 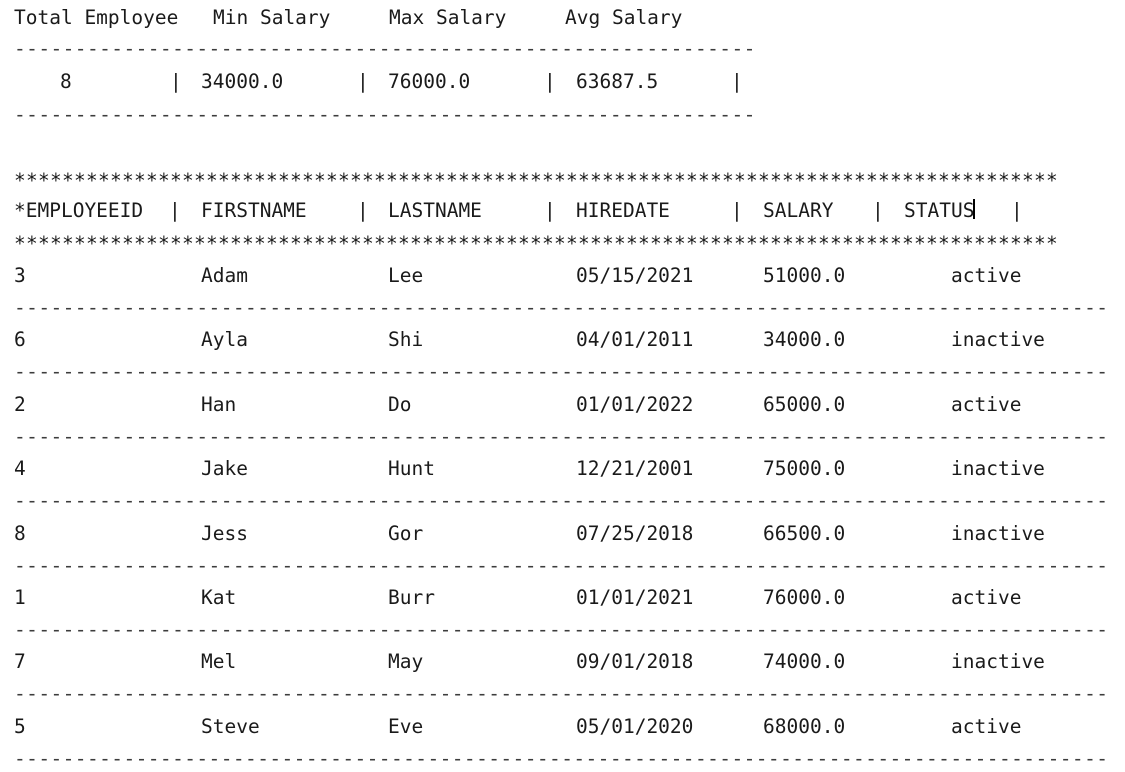 What do you see at coordinates (20, 468) in the screenshot?
I see `cell-employeeid: 4` at bounding box center [20, 468].